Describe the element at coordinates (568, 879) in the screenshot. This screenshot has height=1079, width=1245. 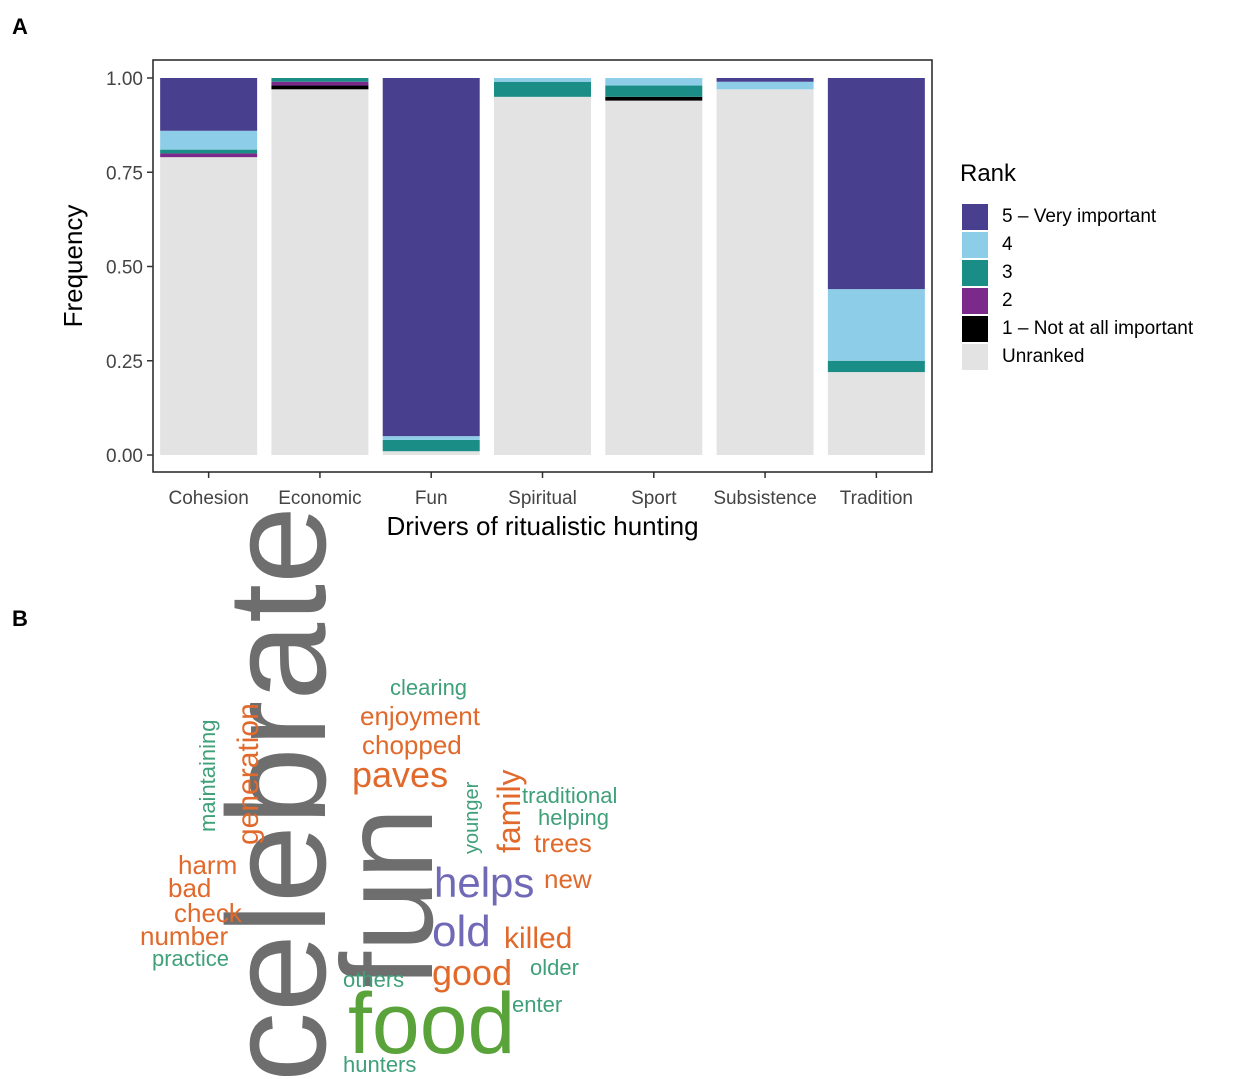
I see `word-cloud-word-new: new` at that location.